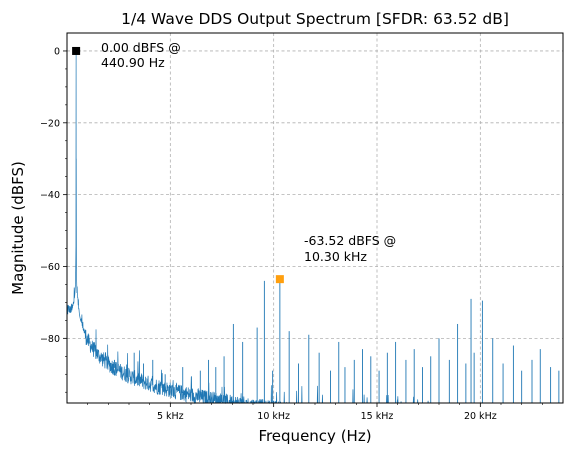  What do you see at coordinates (76, 50) in the screenshot?
I see `fundamental-marker` at bounding box center [76, 50].